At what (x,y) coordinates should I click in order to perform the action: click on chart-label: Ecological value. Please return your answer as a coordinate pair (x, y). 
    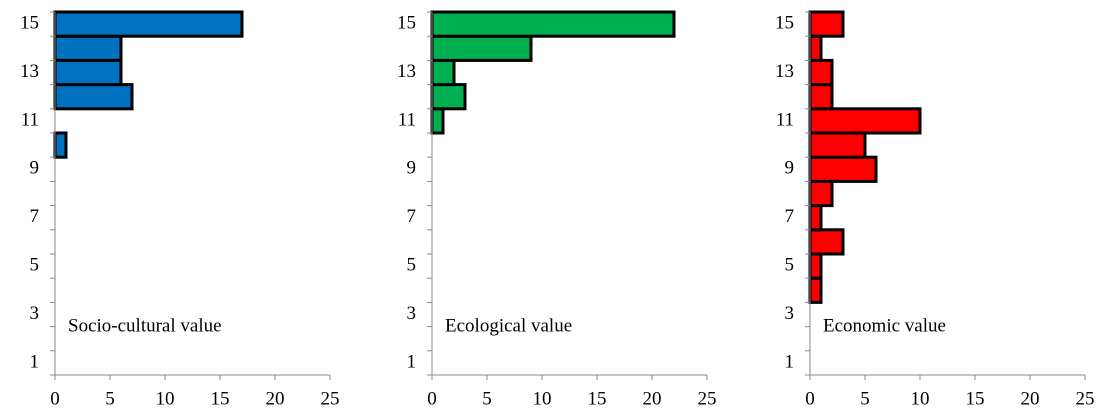
    Looking at the image, I should click on (508, 325).